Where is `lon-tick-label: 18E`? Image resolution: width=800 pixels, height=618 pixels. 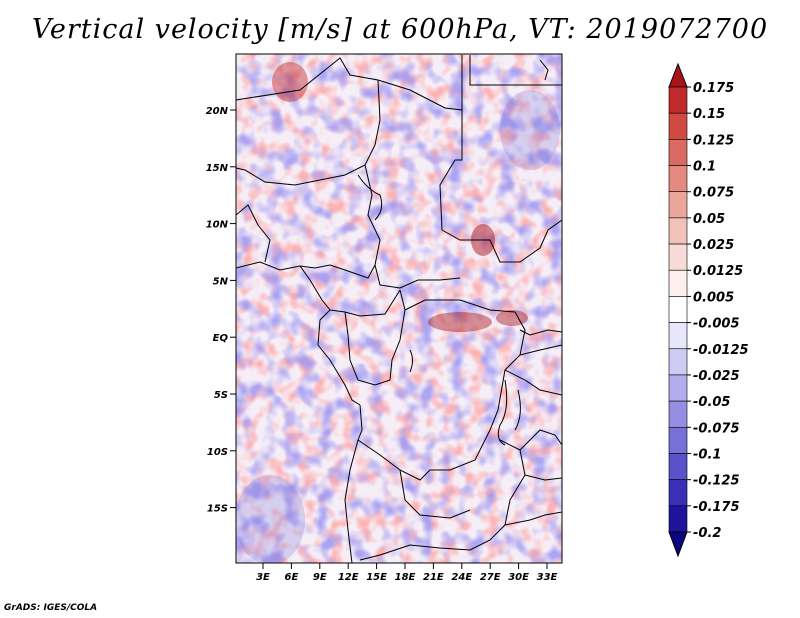 lon-tick-label: 18E is located at coordinates (405, 577).